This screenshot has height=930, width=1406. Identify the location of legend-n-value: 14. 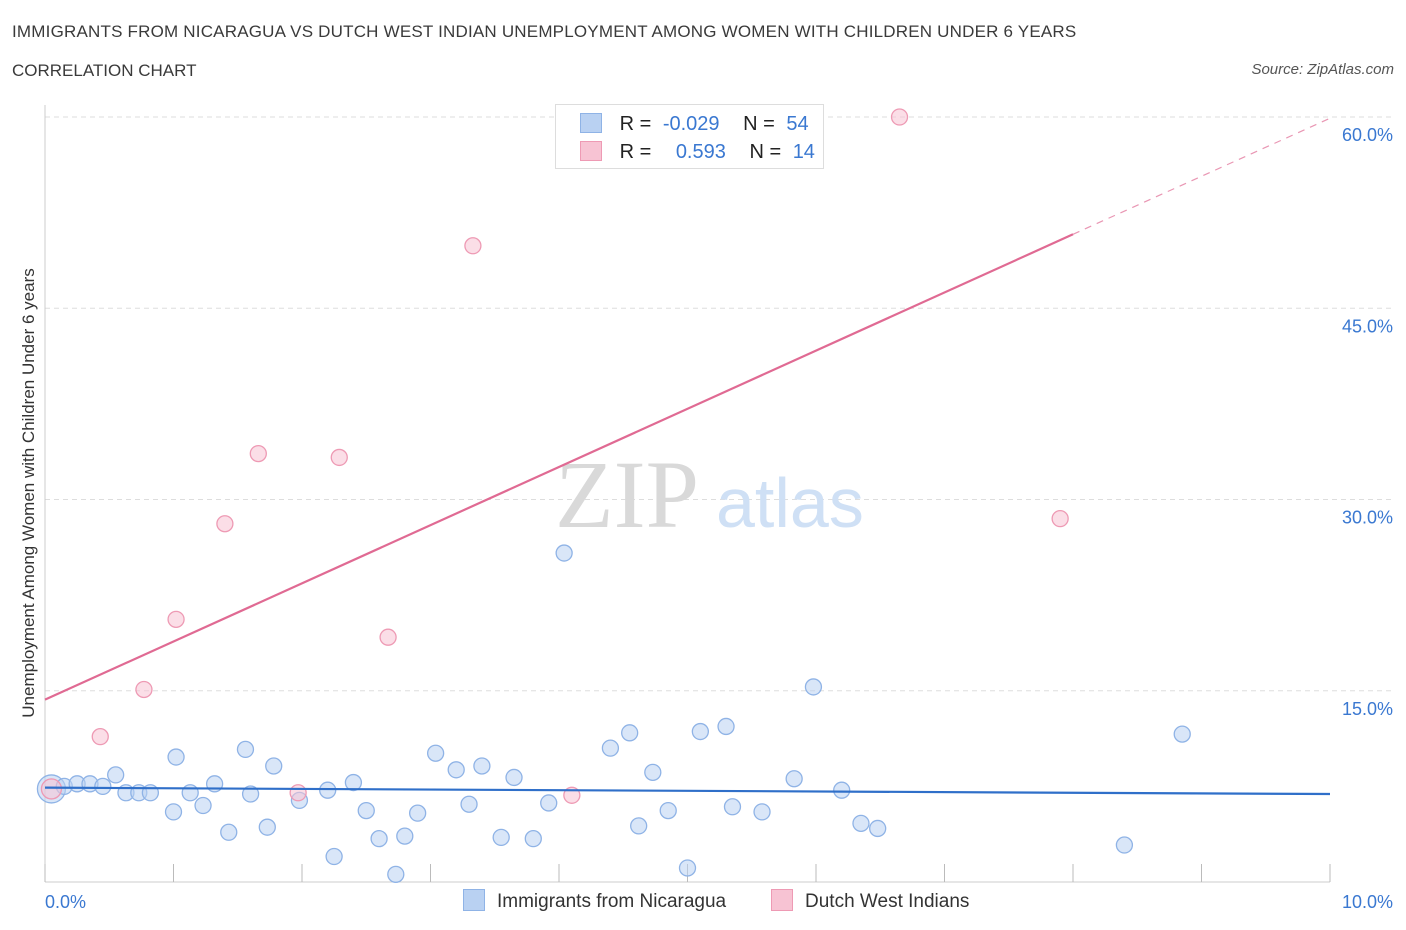
(803, 152).